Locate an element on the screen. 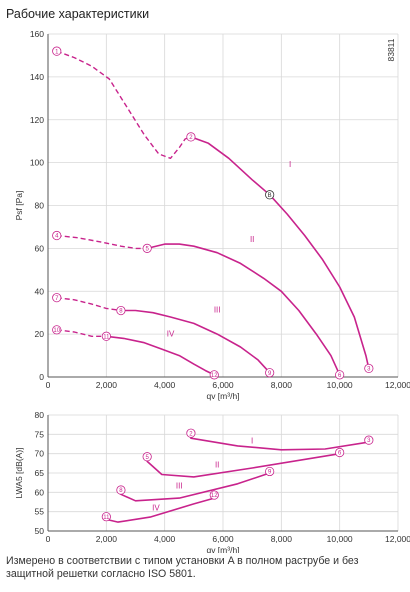  y-tick-label: 55 is located at coordinates (40, 512).